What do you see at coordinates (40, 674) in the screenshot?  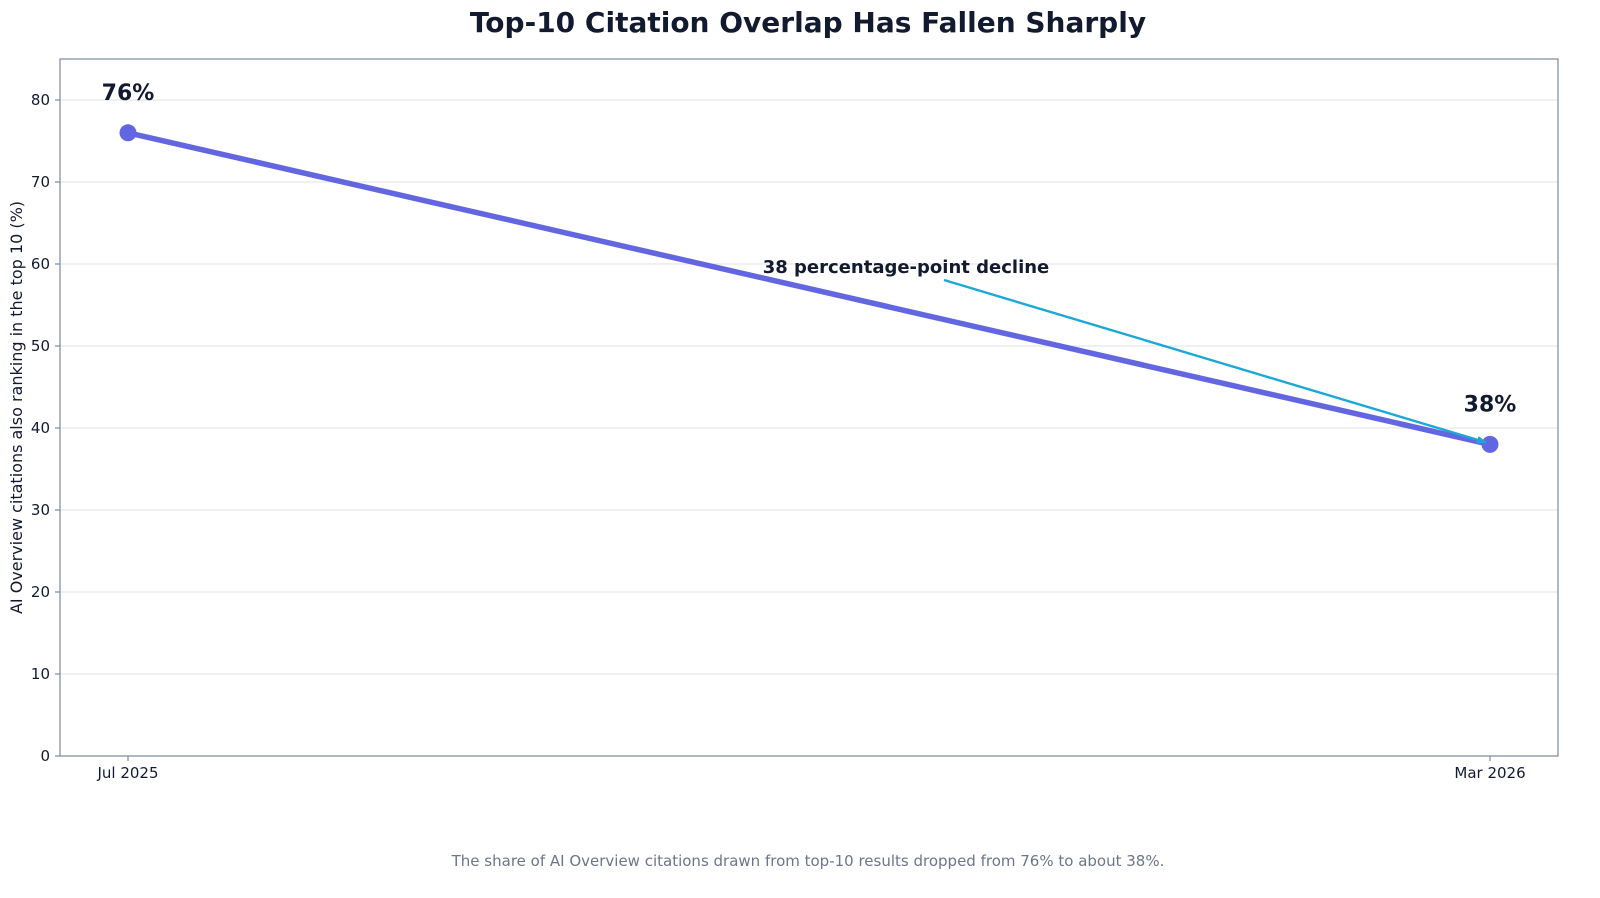 I see `y-tick-label: 10` at bounding box center [40, 674].